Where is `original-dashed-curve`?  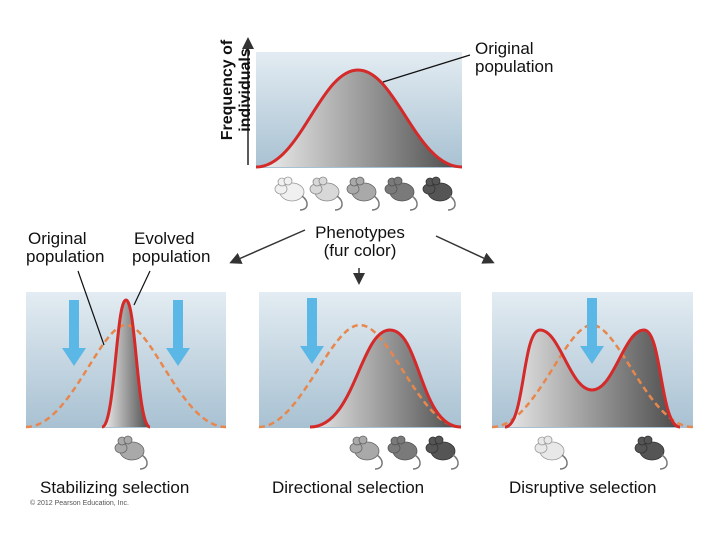 original-dashed-curve is located at coordinates (126, 376).